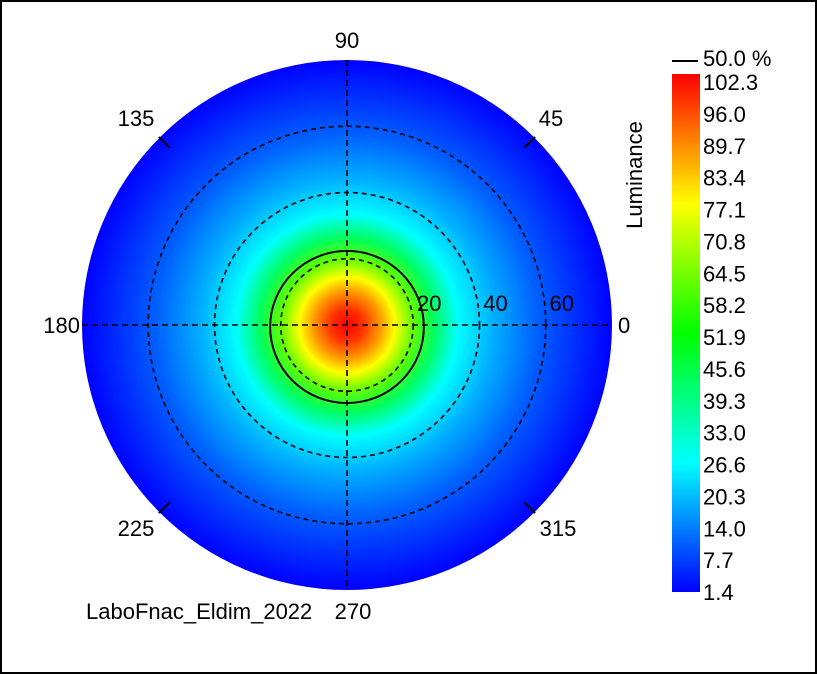 The image size is (817, 674). I want to click on colorbar-tick-label: 70.8, so click(724, 241).